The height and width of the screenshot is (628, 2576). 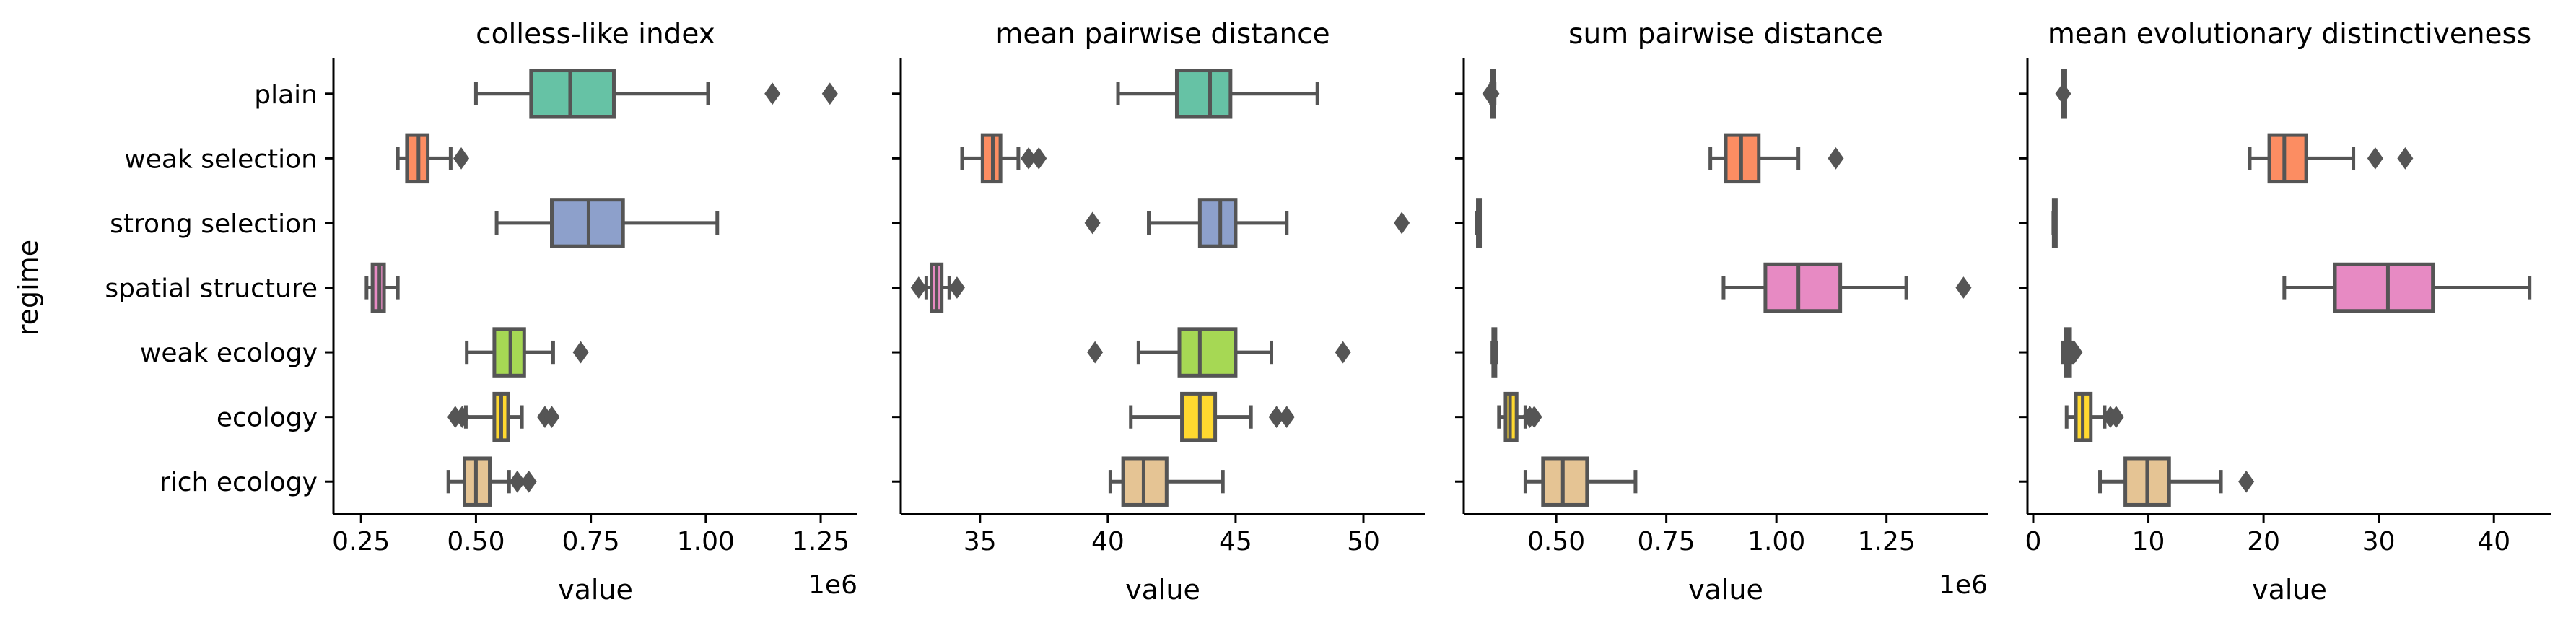 What do you see at coordinates (28, 288) in the screenshot?
I see `y-axis-label: regime` at bounding box center [28, 288].